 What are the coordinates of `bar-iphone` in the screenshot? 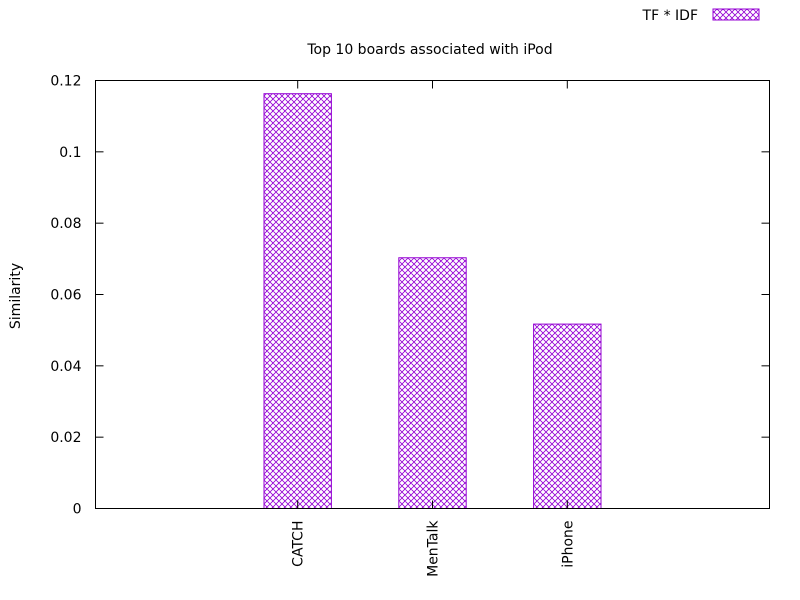 It's located at (567, 416).